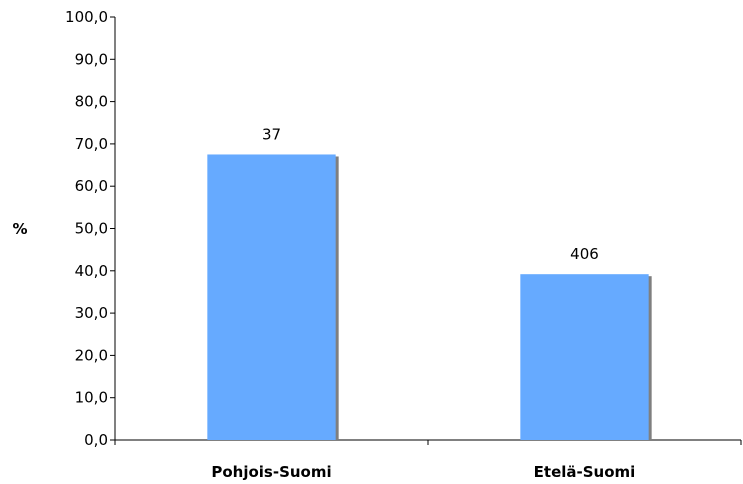 Image resolution: width=743 pixels, height=484 pixels. What do you see at coordinates (19, 229) in the screenshot?
I see `y-axis-title: %` at bounding box center [19, 229].